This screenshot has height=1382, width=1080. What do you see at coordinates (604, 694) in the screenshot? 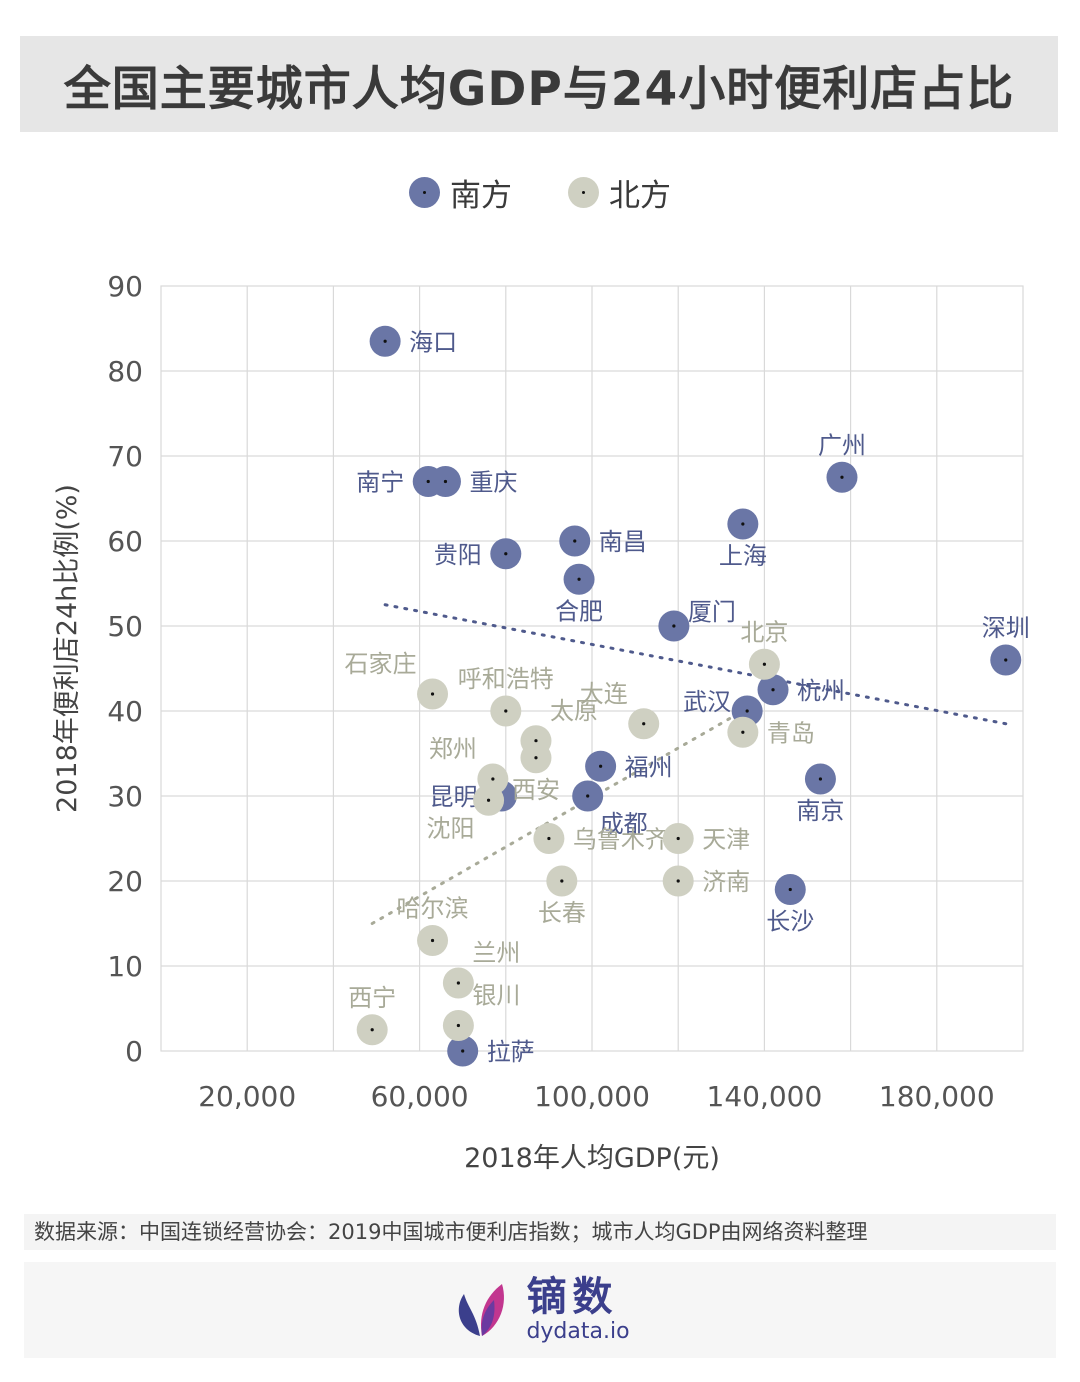
I see `point-label-north: 大连` at bounding box center [604, 694].